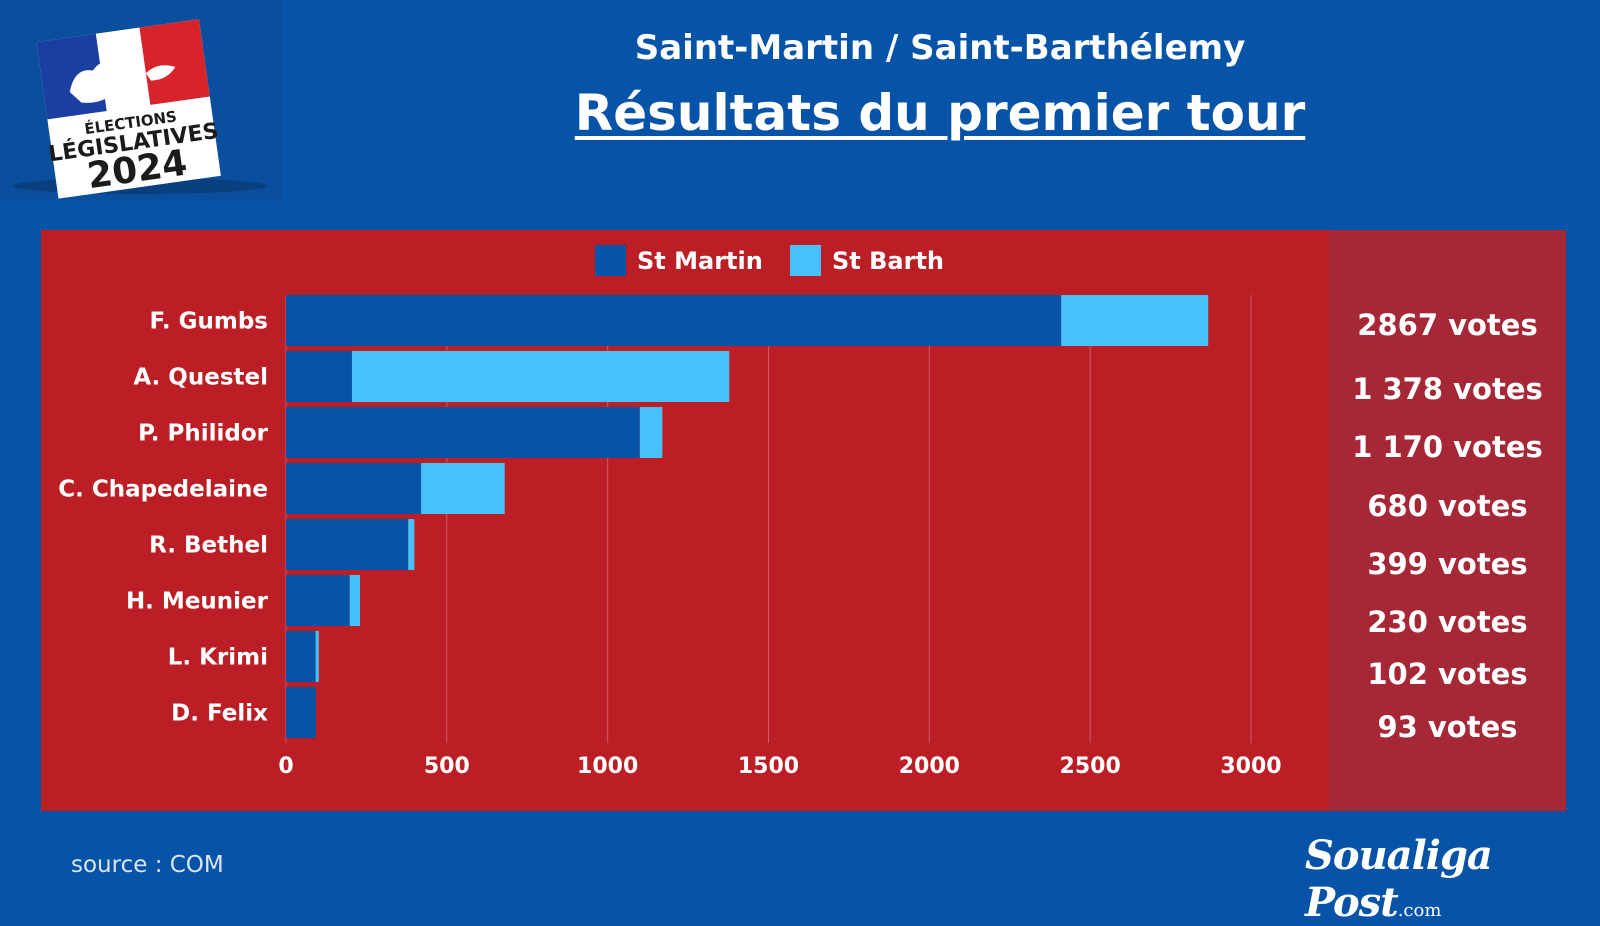  What do you see at coordinates (888, 261) in the screenshot?
I see `legend-label: St Barth` at bounding box center [888, 261].